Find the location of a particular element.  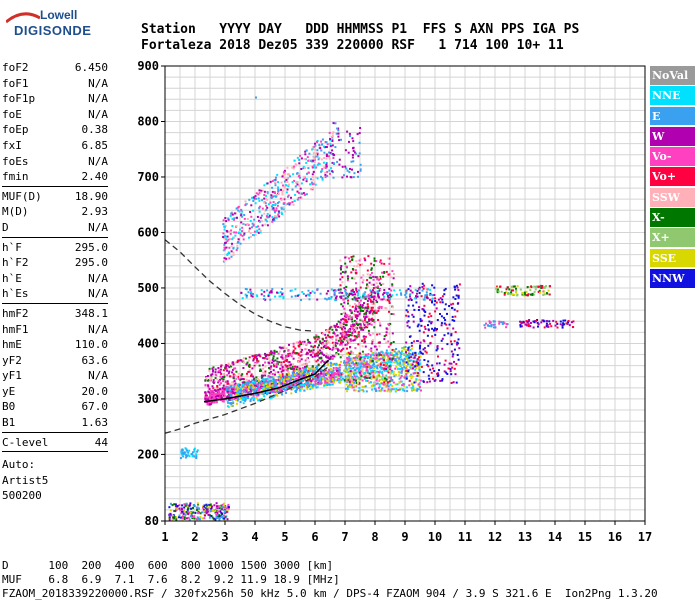

param-row: foF1p N/A is located at coordinates (55, 99).